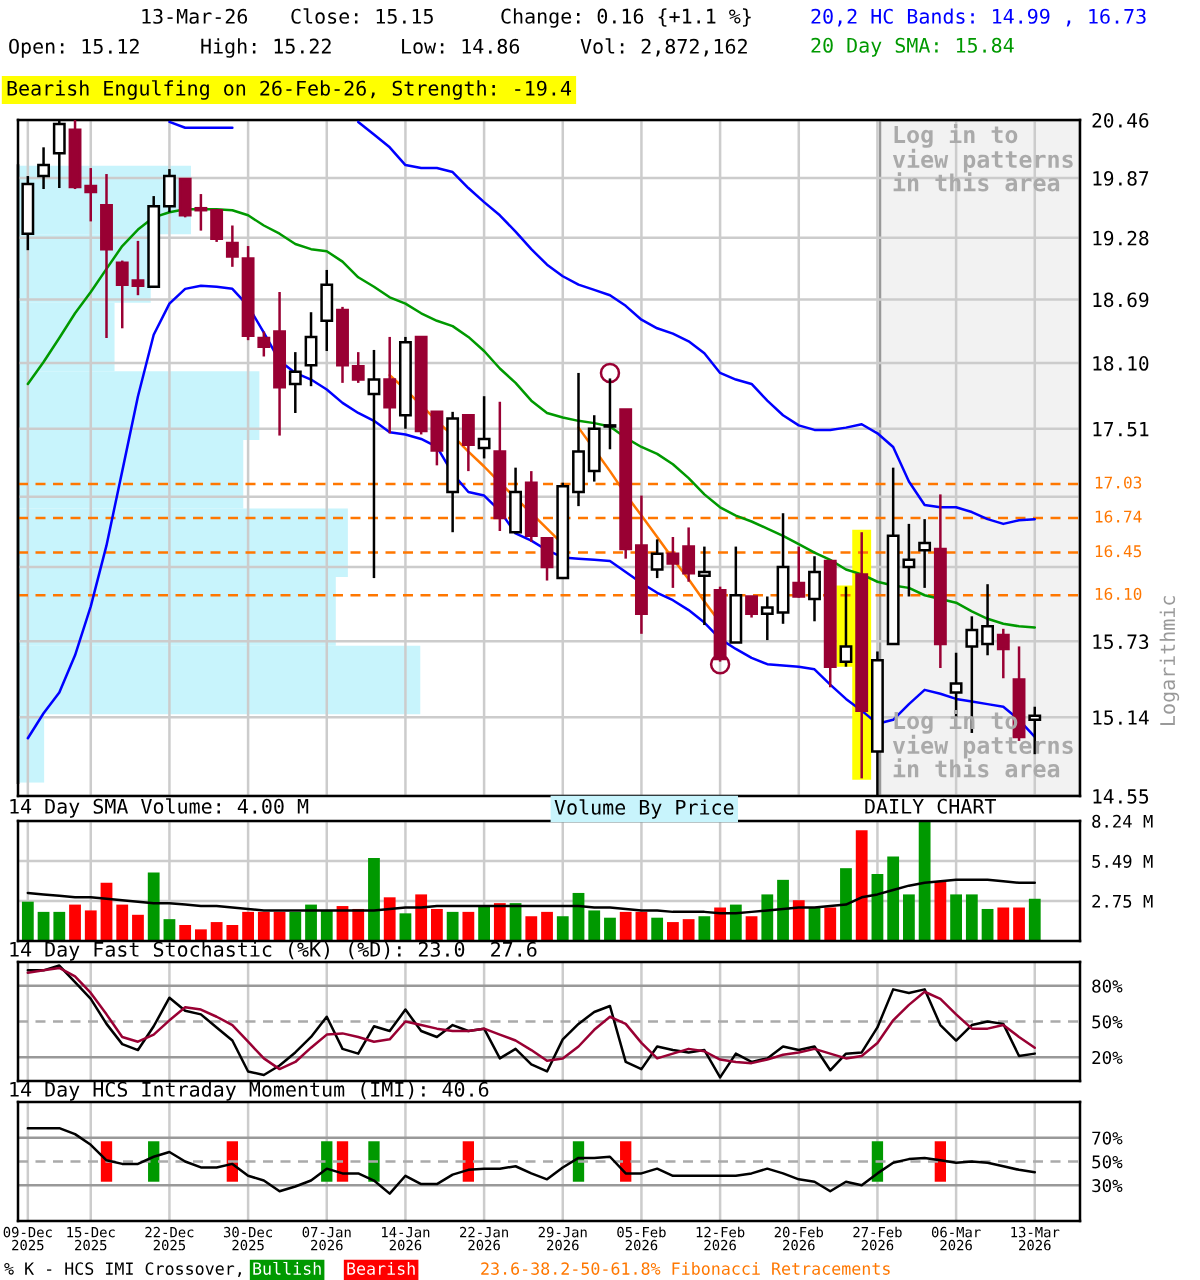 This screenshot has width=1200, height=1280. What do you see at coordinates (1107, 986) in the screenshot?
I see `y-tick-label: 80%` at bounding box center [1107, 986].